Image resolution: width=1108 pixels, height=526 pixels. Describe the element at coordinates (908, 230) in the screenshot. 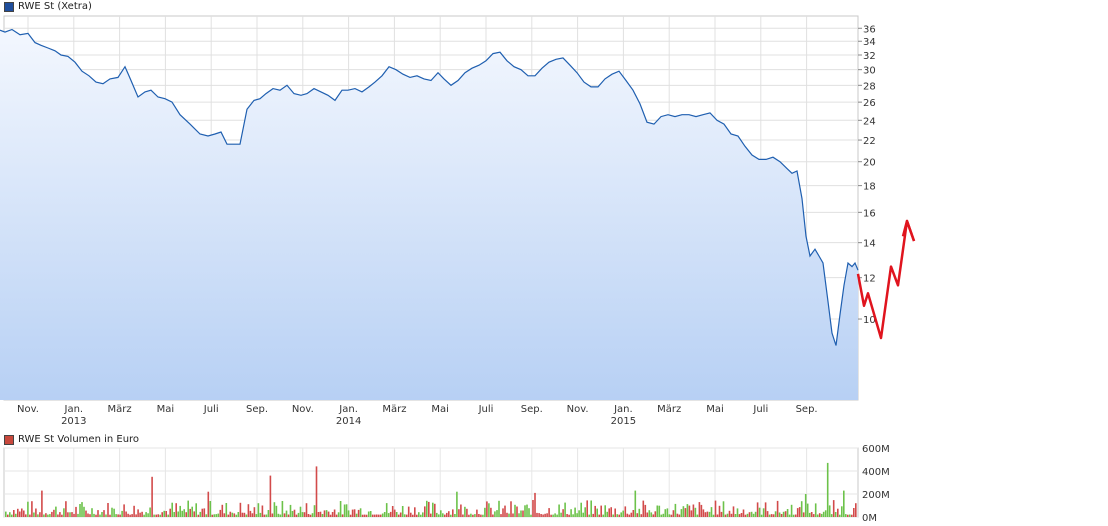

I see `forecast-arrowhead` at that location.